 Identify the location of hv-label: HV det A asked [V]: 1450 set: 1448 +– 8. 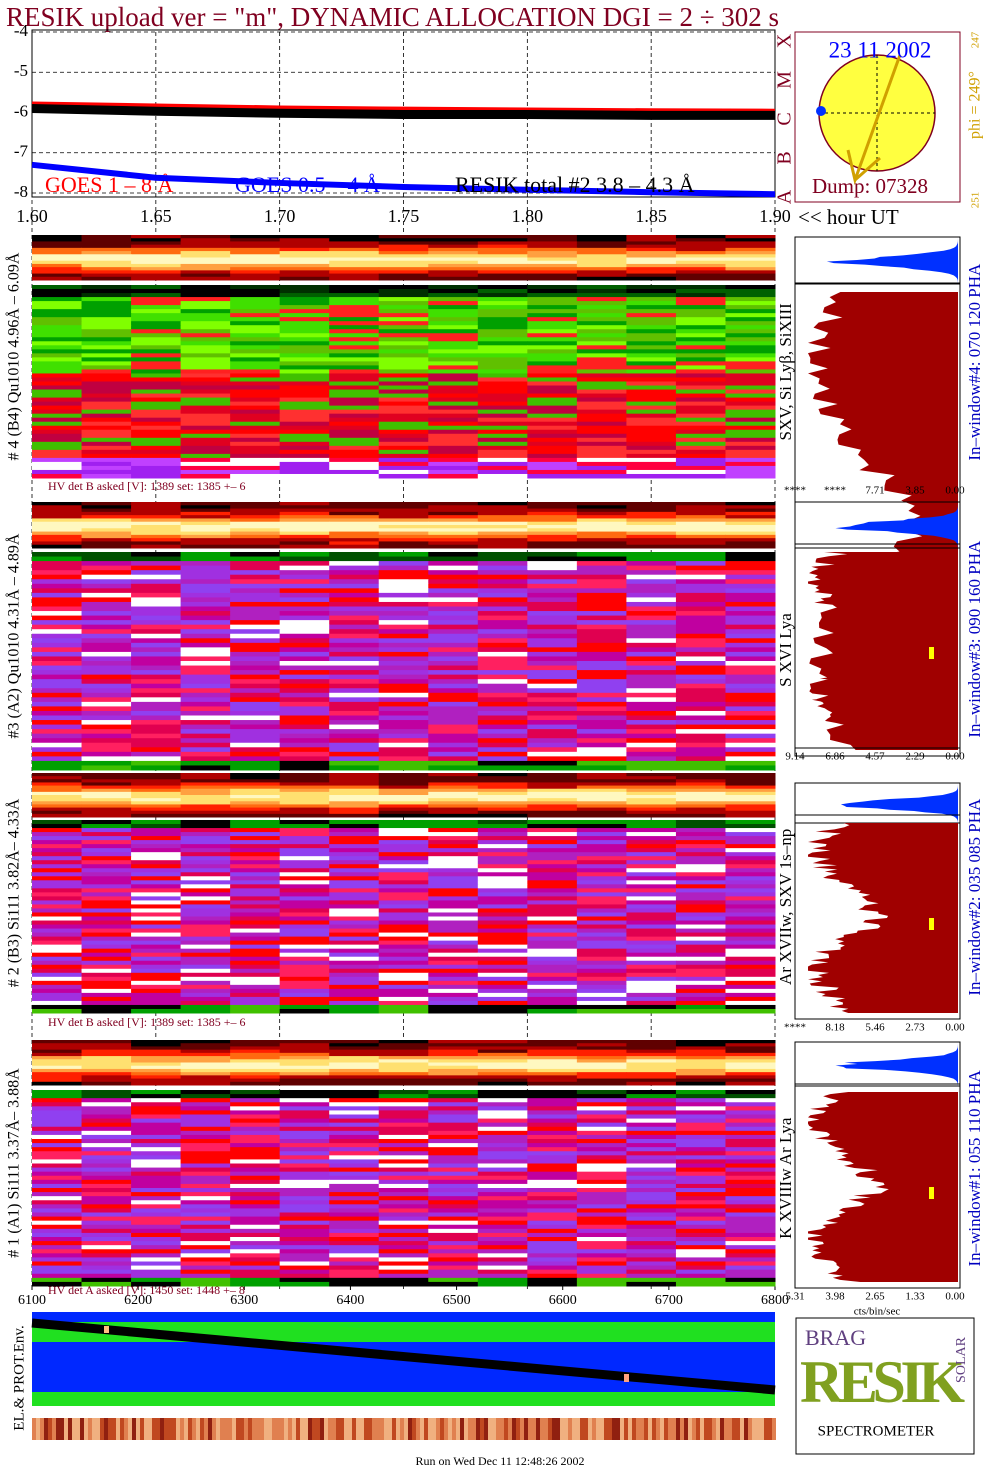
(146, 1290).